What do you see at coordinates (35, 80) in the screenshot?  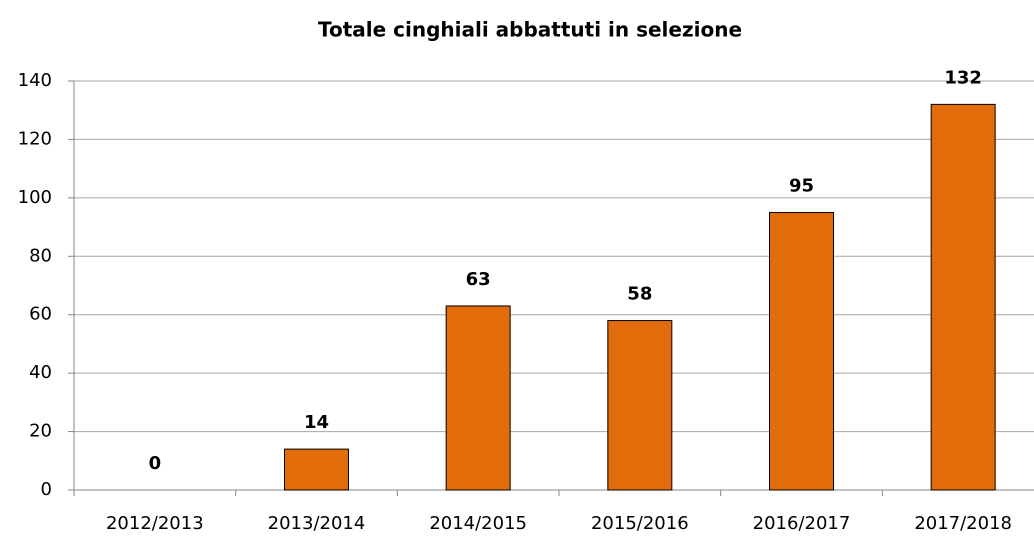 I see `y-tick-label: 140` at bounding box center [35, 80].